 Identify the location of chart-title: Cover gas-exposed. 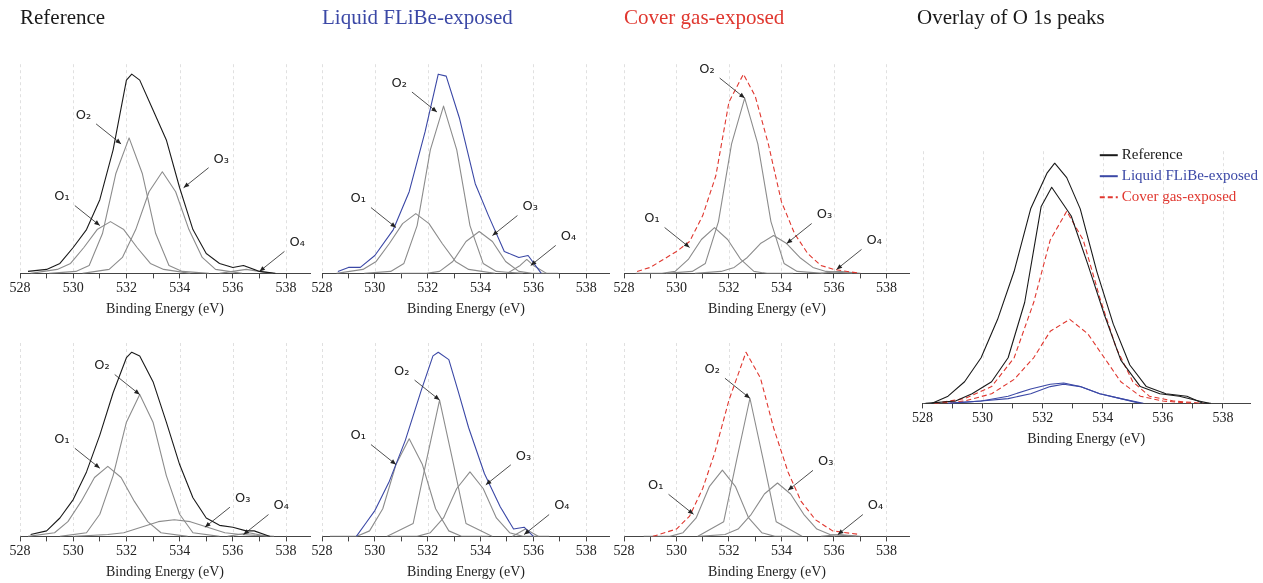
(704, 17).